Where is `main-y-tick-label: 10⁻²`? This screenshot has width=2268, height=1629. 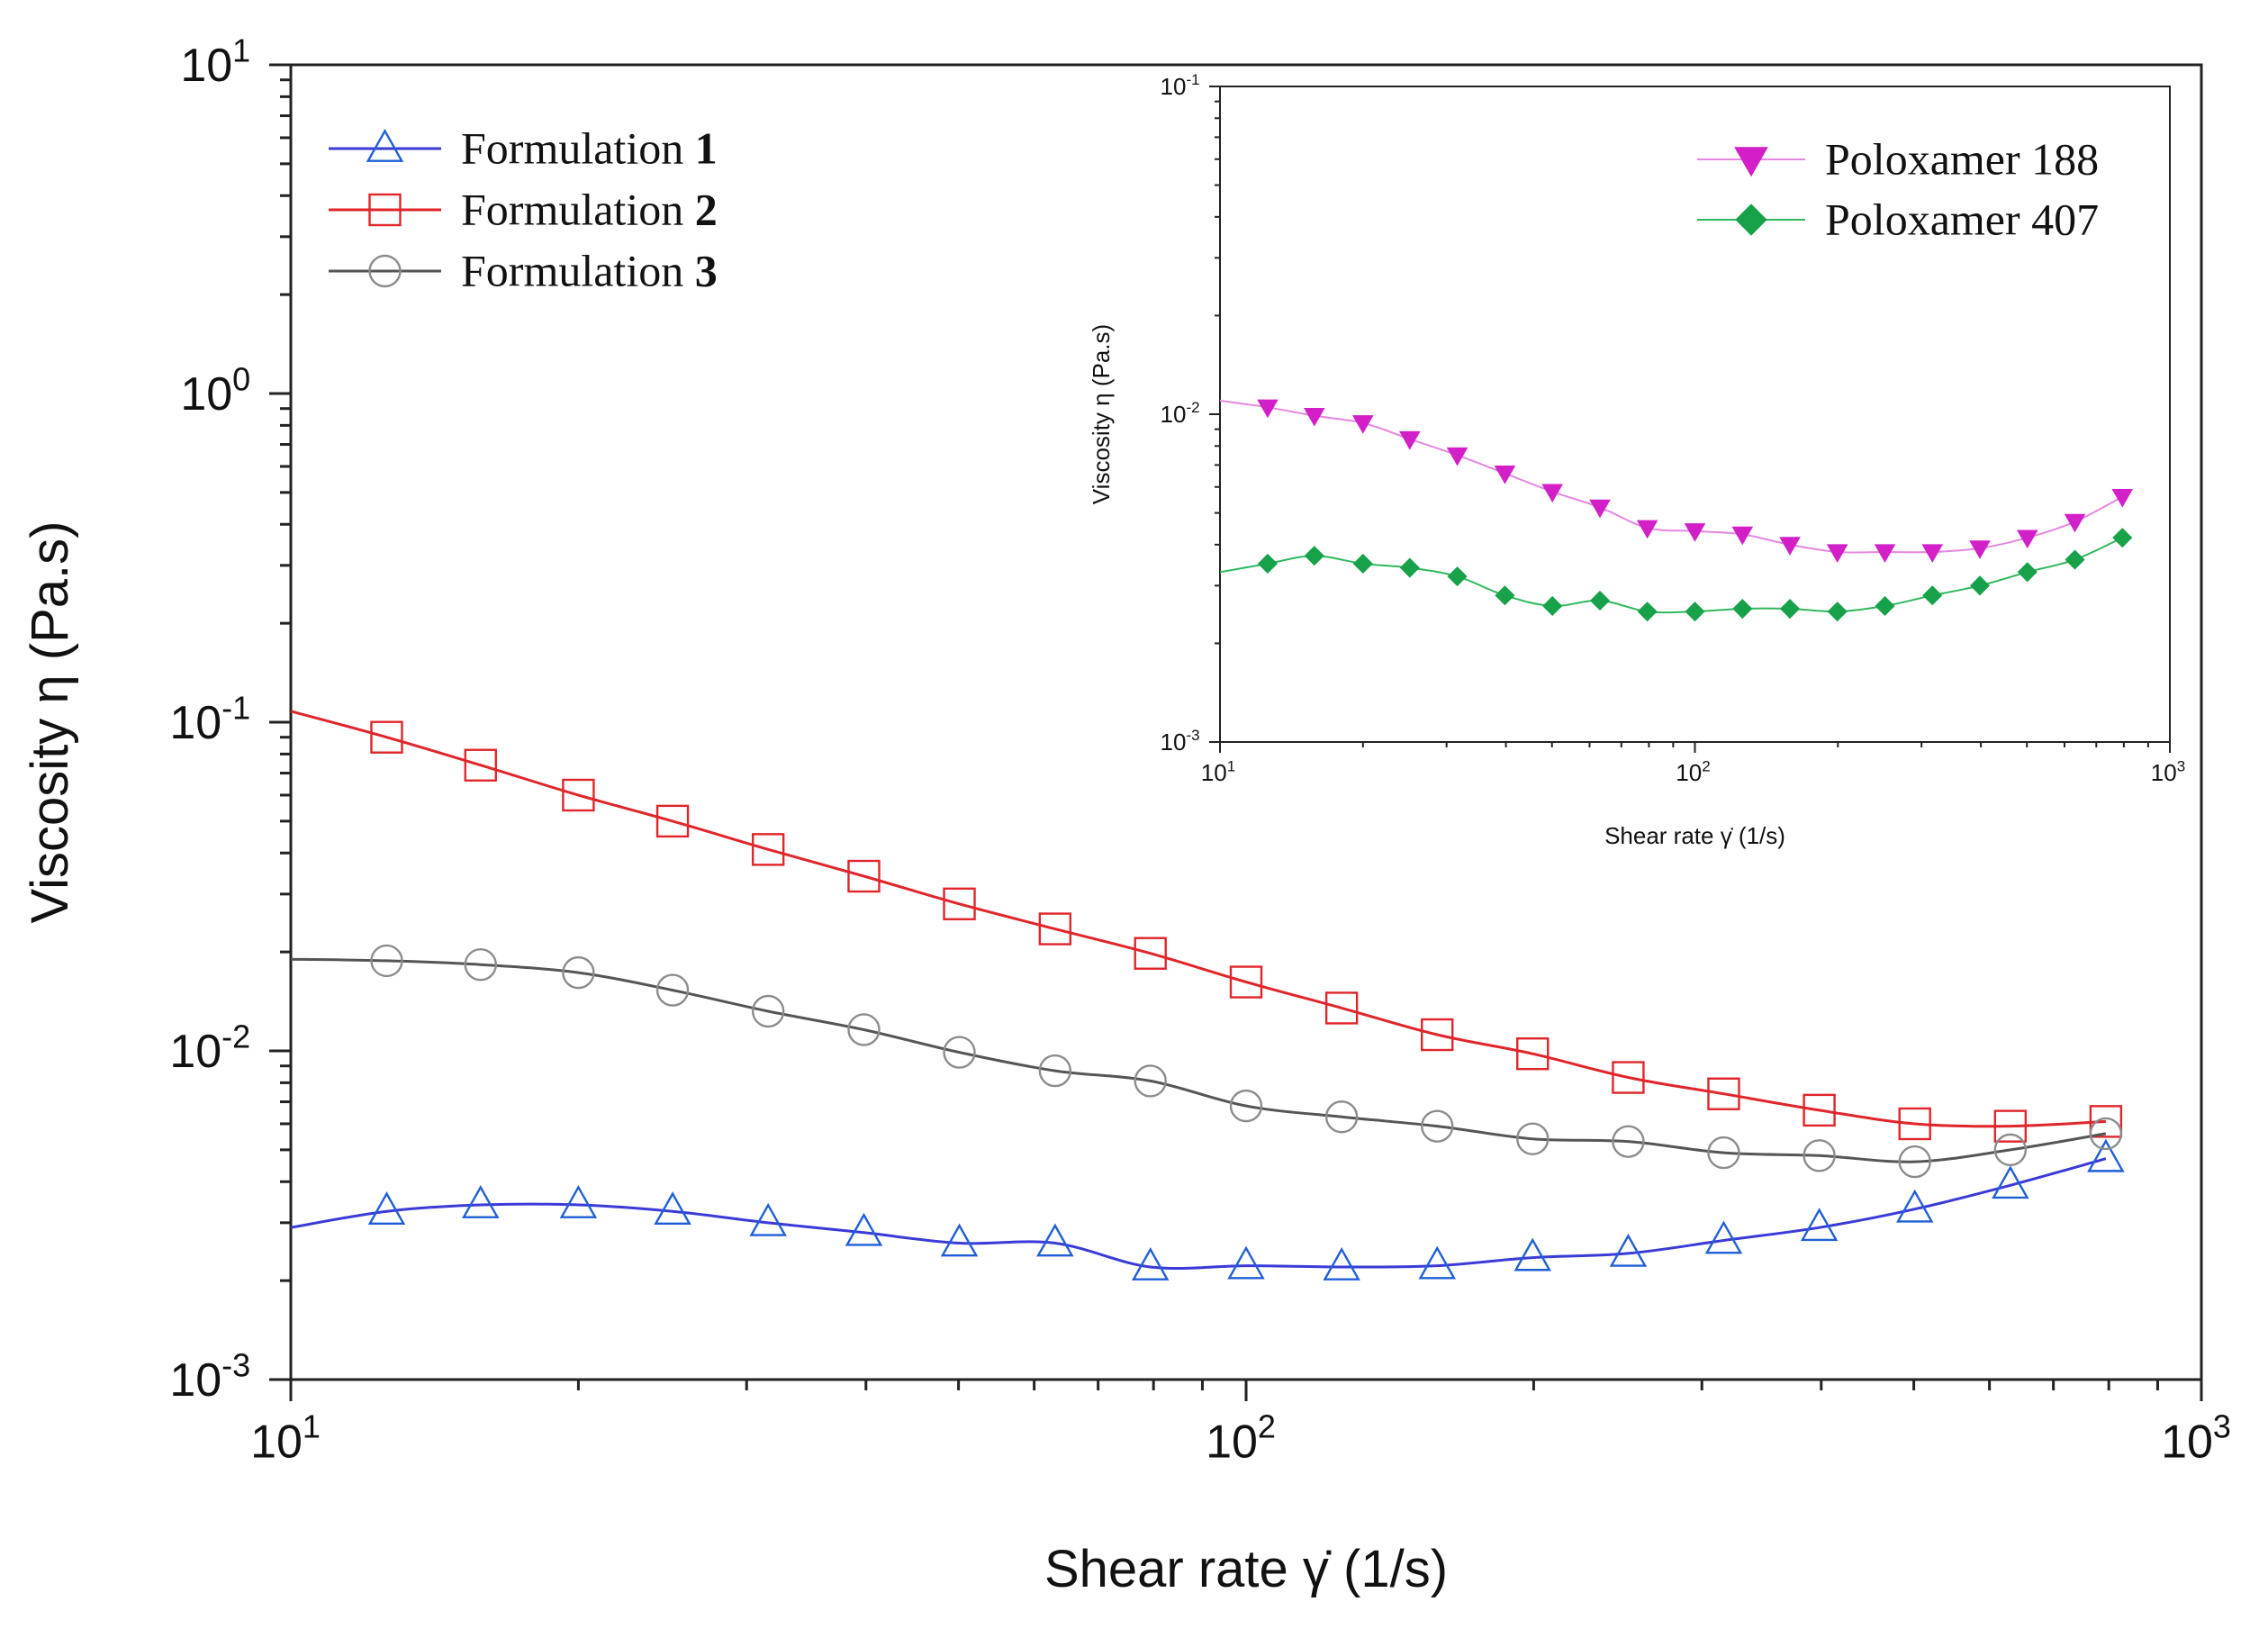 main-y-tick-label: 10⁻² is located at coordinates (209, 1048).